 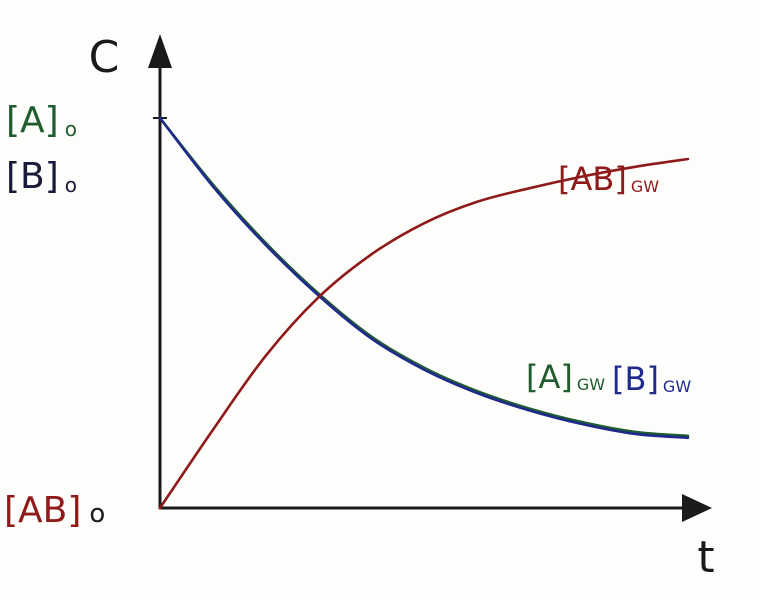 What do you see at coordinates (71, 185) in the screenshot?
I see `b0-tick-label-sub: o` at bounding box center [71, 185].